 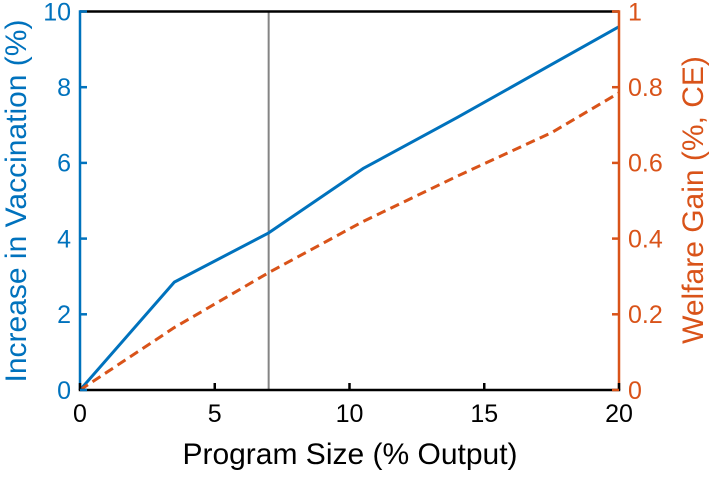 What do you see at coordinates (64, 164) in the screenshot?
I see `left-y-tick-label: 6` at bounding box center [64, 164].